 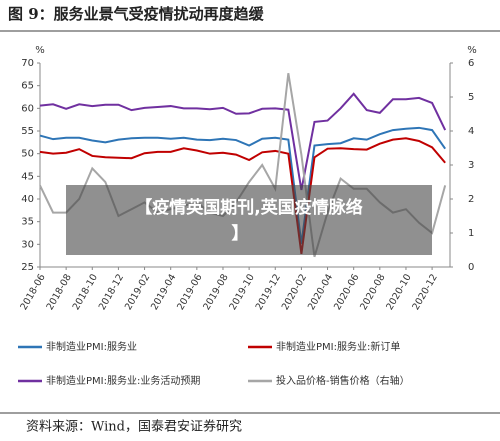 I want to click on y-tick-label: 30, so click(x=27, y=244).